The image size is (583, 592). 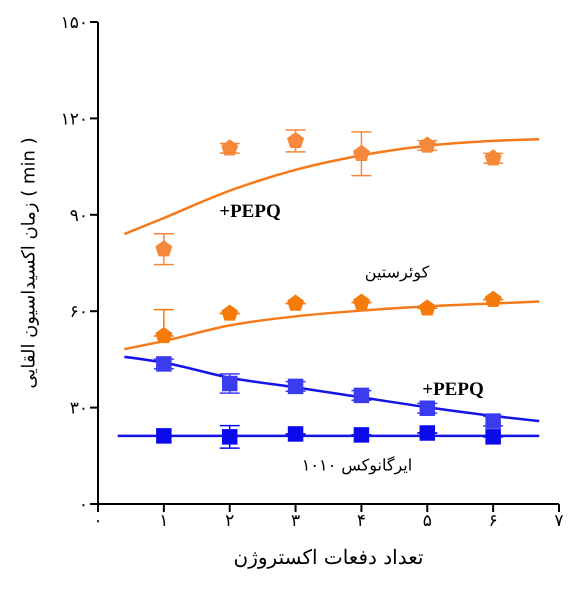 I want to click on annotation: کوئرستین, so click(x=397, y=272).